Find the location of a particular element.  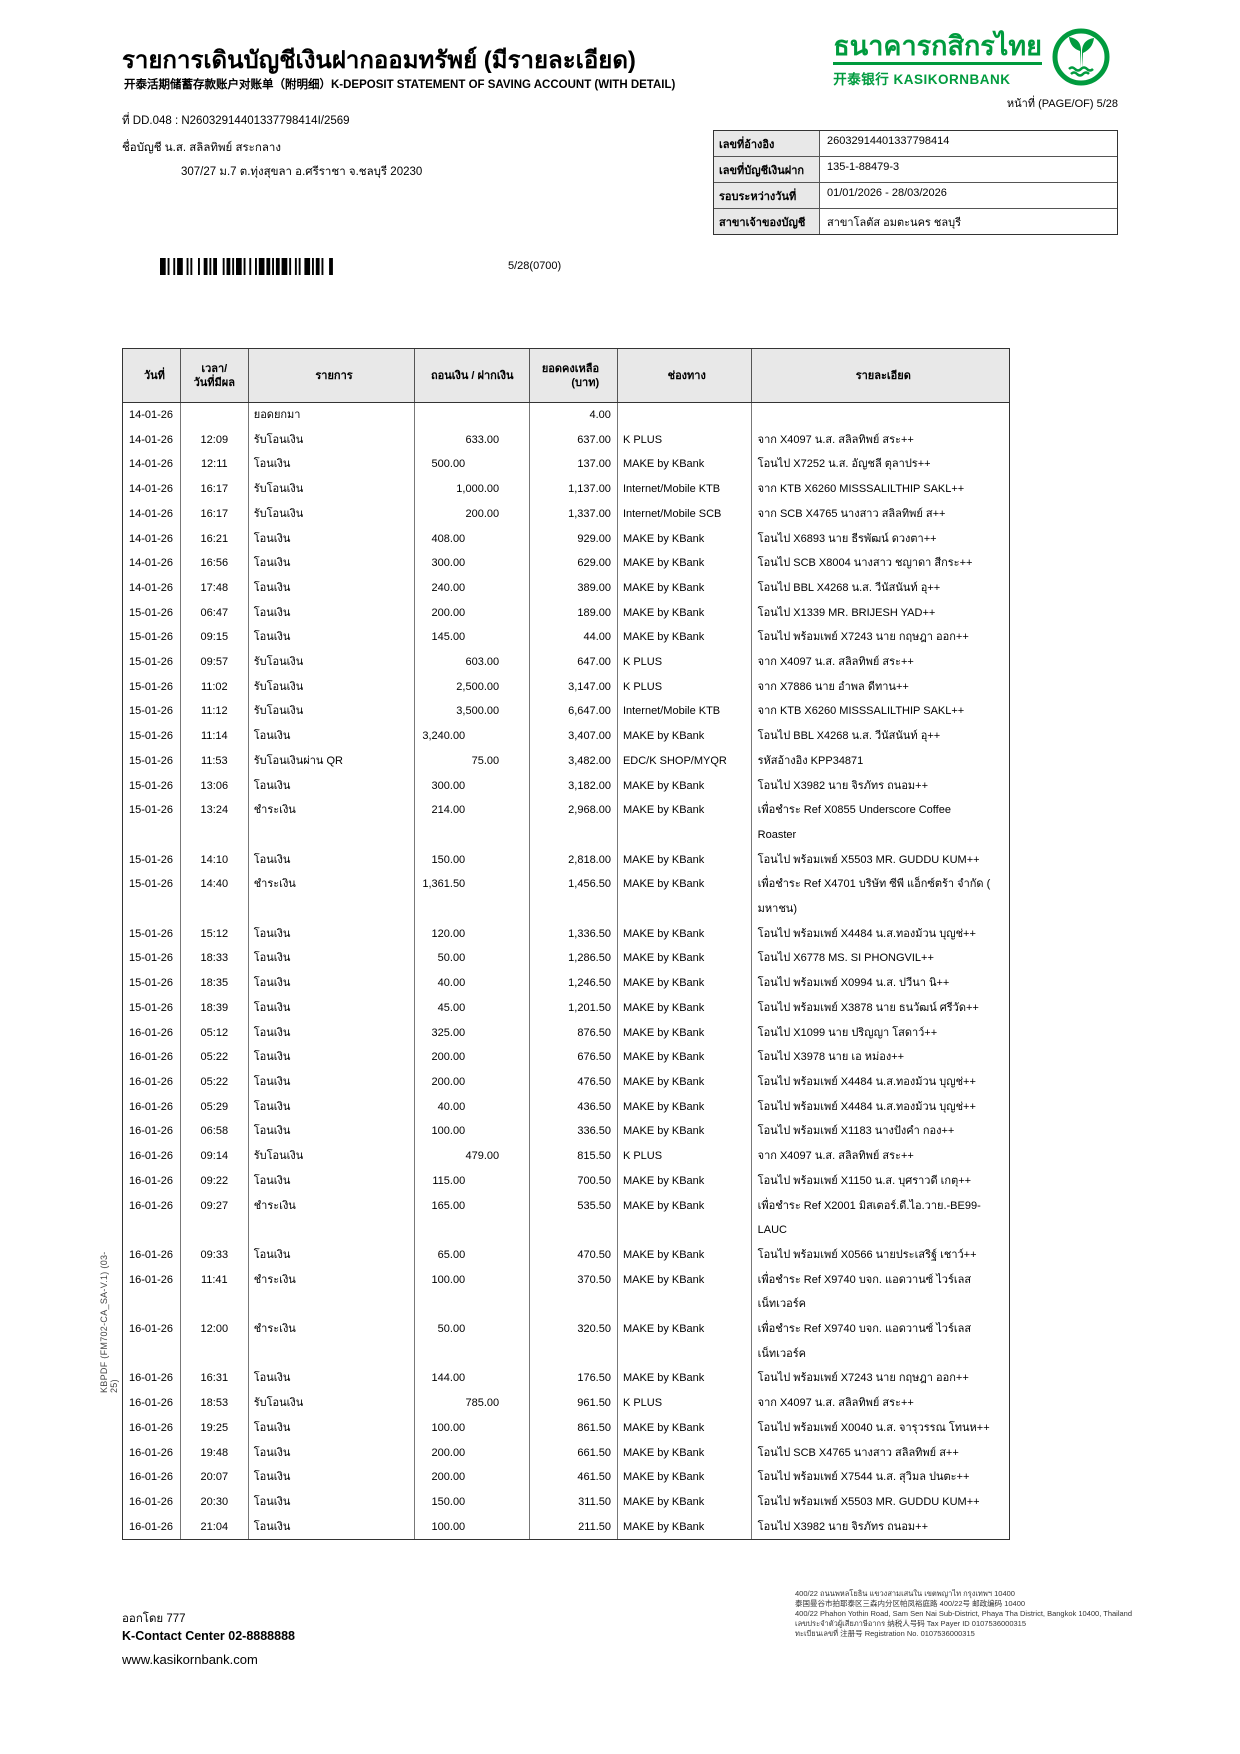

cell-amount: 785.00 is located at coordinates (473, 1403).